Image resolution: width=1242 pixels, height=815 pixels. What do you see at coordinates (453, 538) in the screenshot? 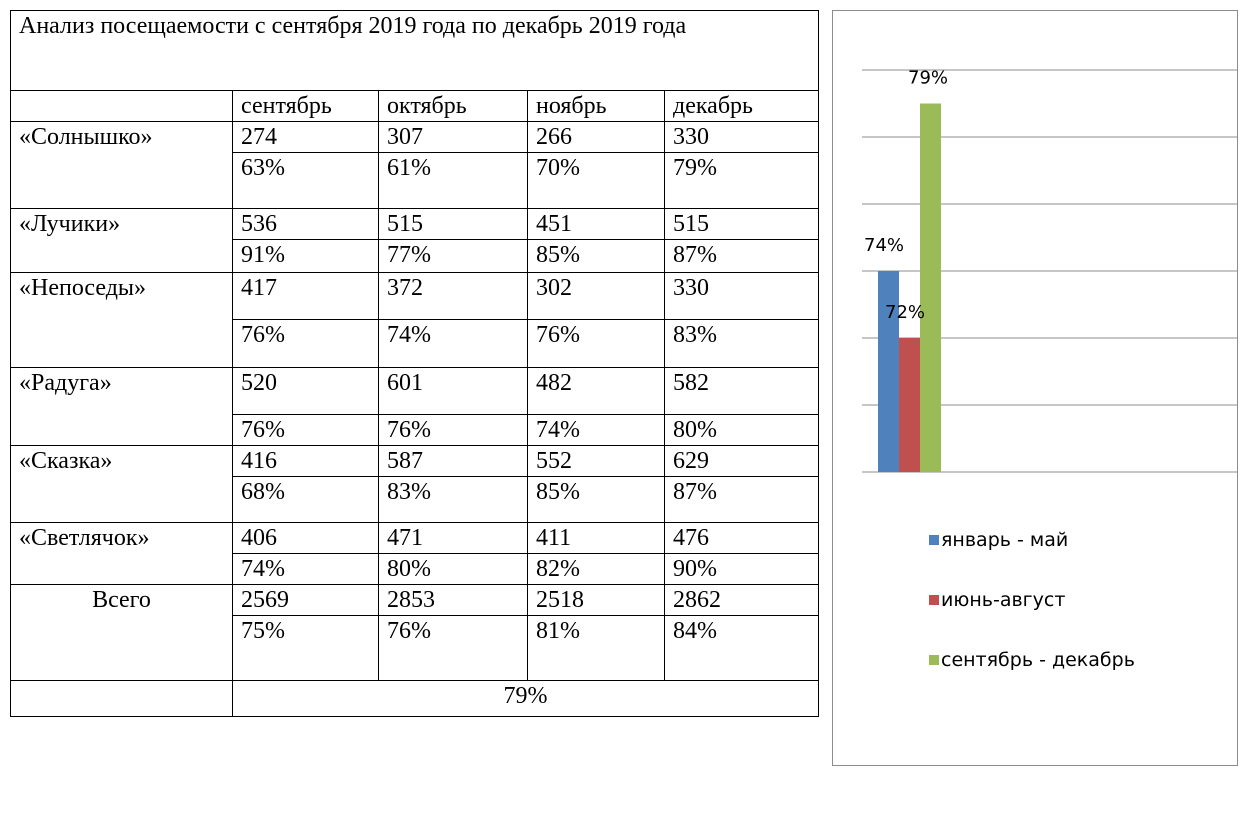
I see `count-cell: 471` at bounding box center [453, 538].